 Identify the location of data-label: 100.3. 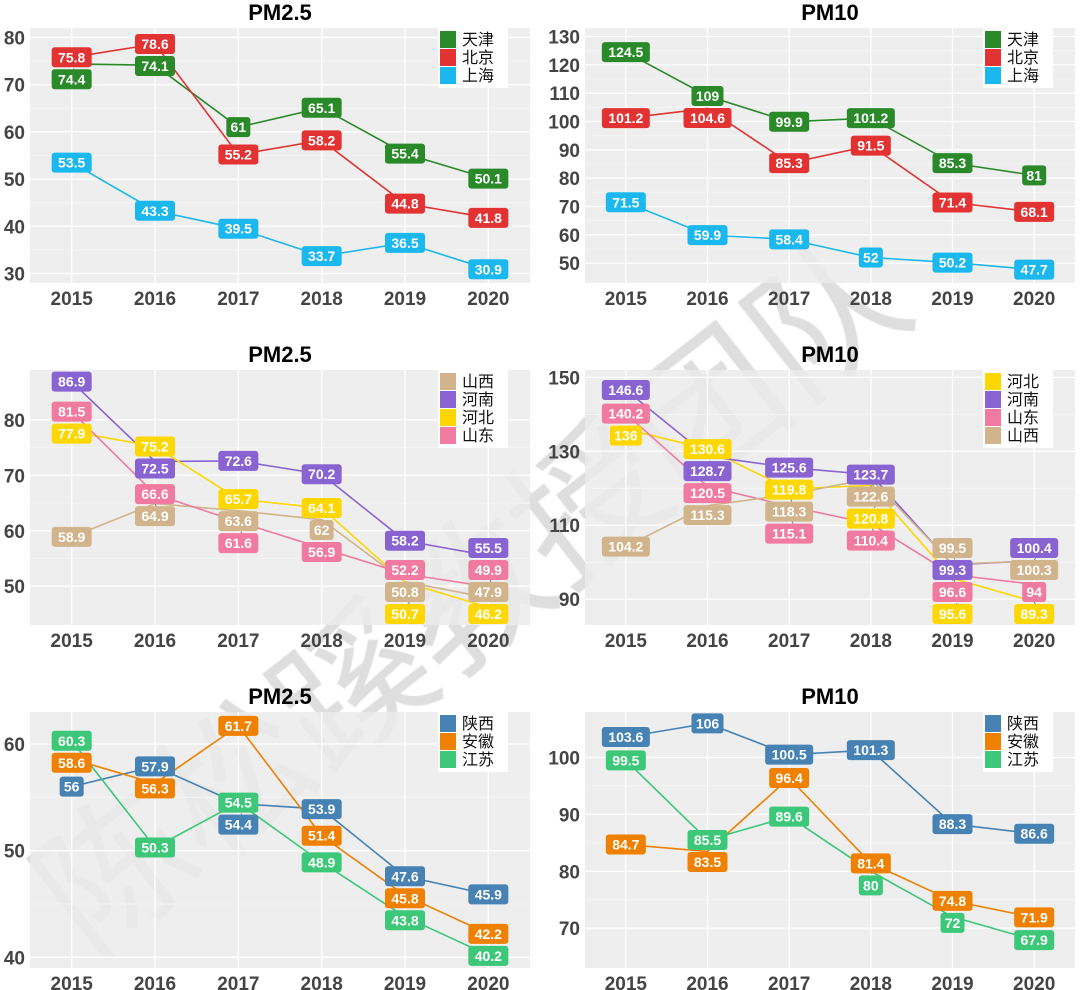
(1034, 570).